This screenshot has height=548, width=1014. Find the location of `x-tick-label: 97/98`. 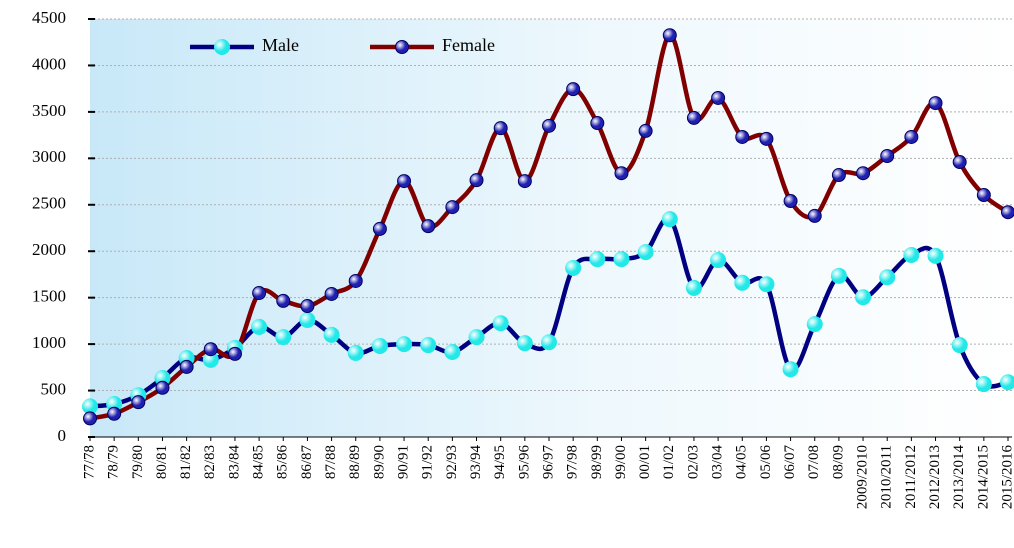

x-tick-label: 97/98 is located at coordinates (573, 462).